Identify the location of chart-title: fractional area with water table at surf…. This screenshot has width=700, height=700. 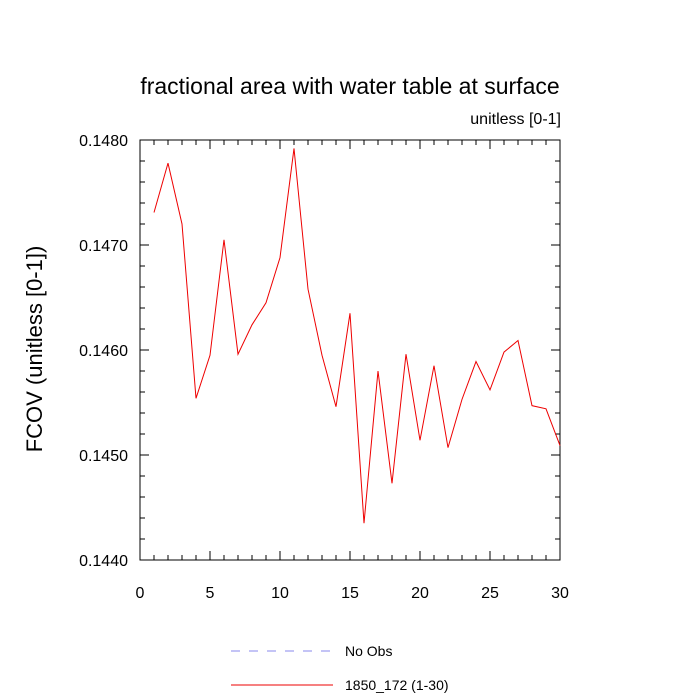
(349, 86).